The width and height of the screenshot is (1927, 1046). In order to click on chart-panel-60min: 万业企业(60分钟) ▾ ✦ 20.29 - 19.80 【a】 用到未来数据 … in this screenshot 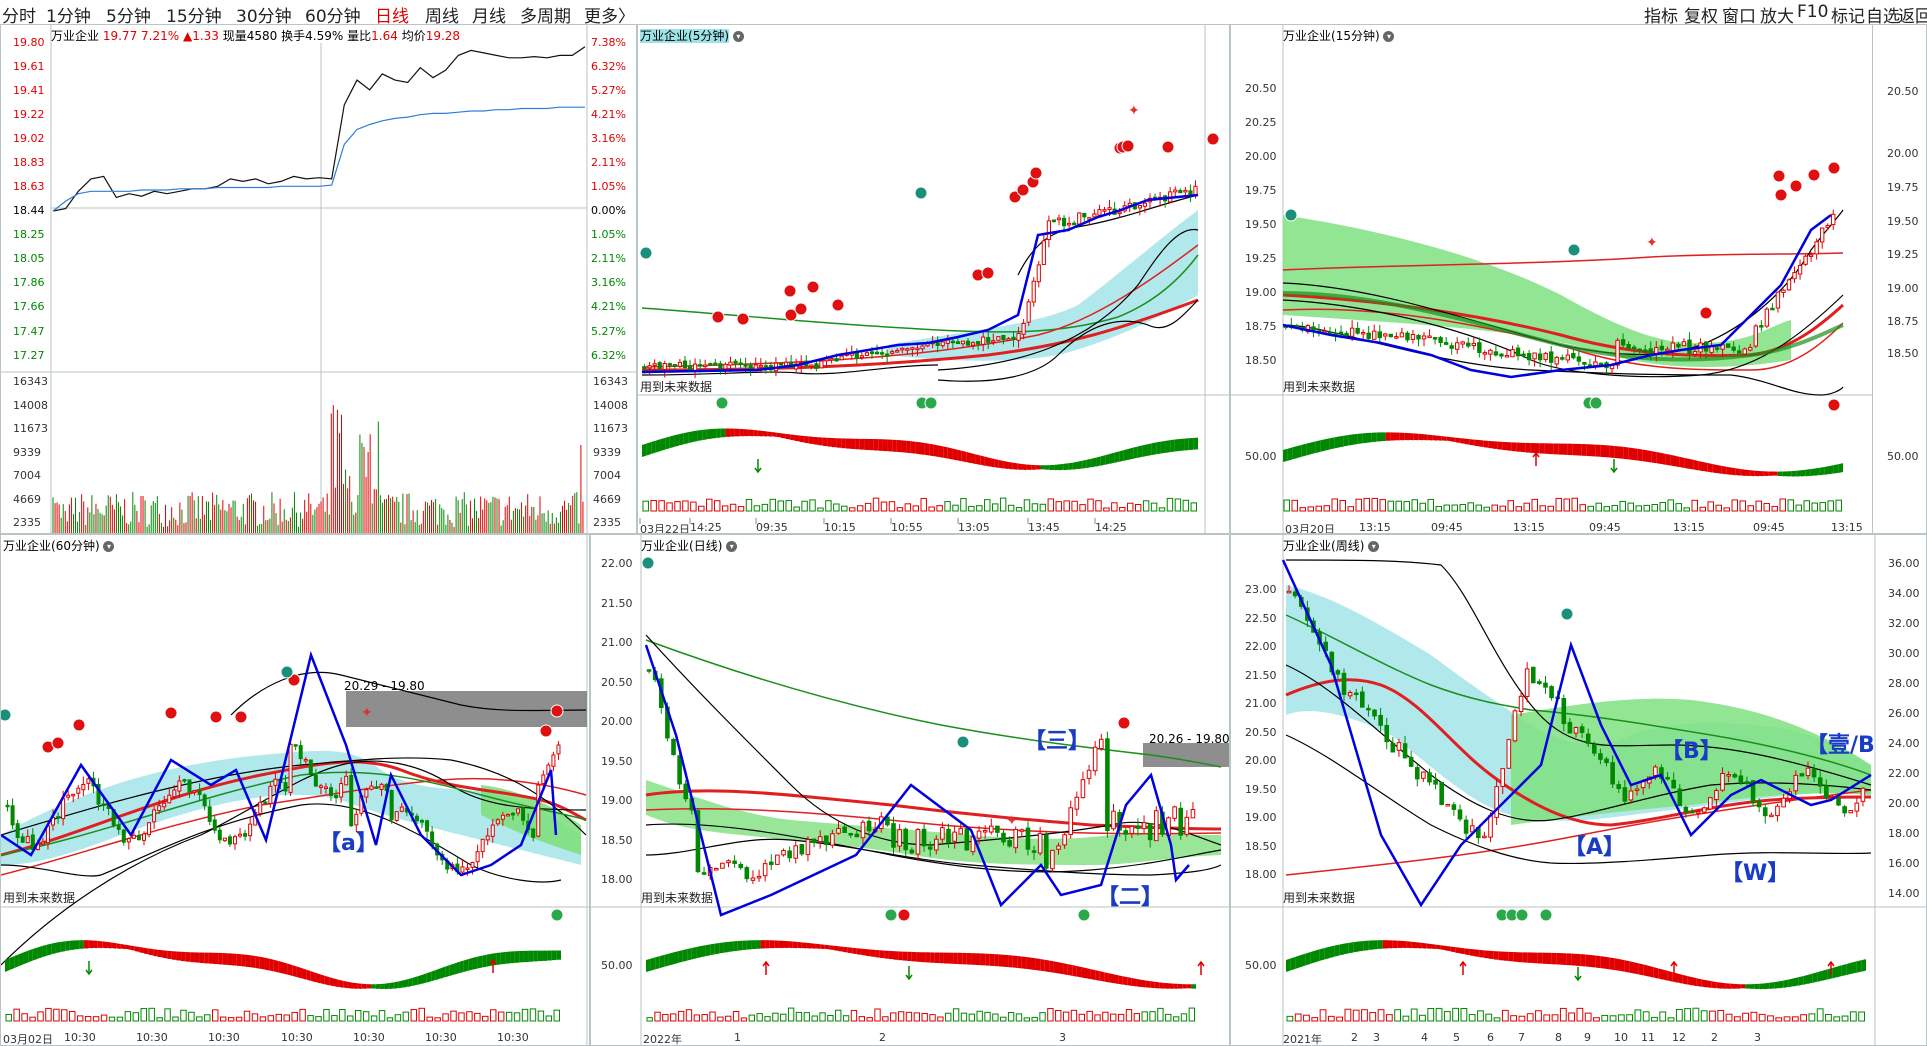, I will do `click(295, 790)`.